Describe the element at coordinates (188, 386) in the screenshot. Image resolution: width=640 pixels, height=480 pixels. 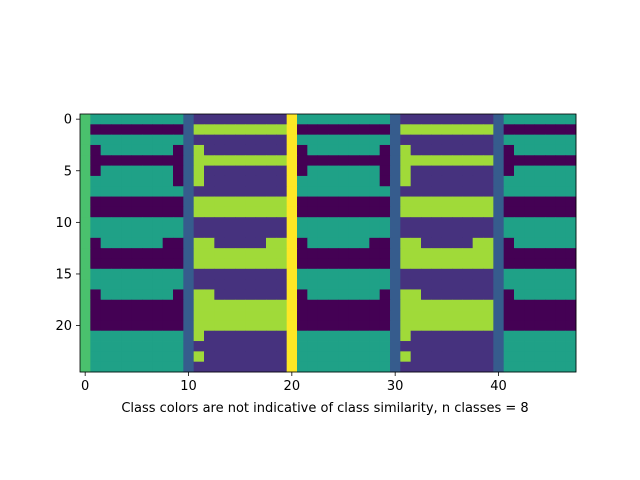
I see `x-tick-label: 10` at that location.